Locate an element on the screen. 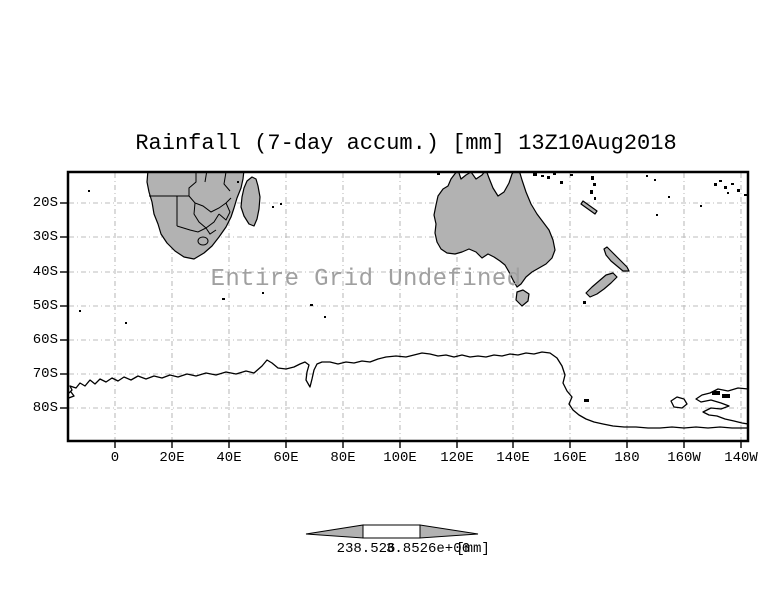 The image size is (784, 612). madagascar-island is located at coordinates (250, 201).